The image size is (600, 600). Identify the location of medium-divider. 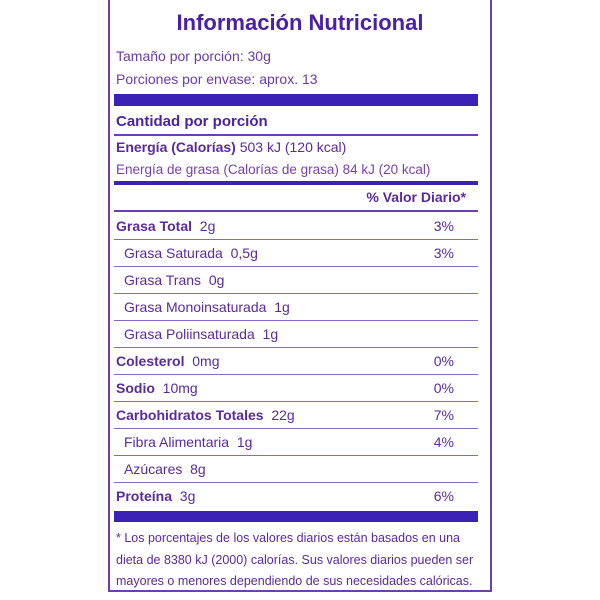
(296, 183).